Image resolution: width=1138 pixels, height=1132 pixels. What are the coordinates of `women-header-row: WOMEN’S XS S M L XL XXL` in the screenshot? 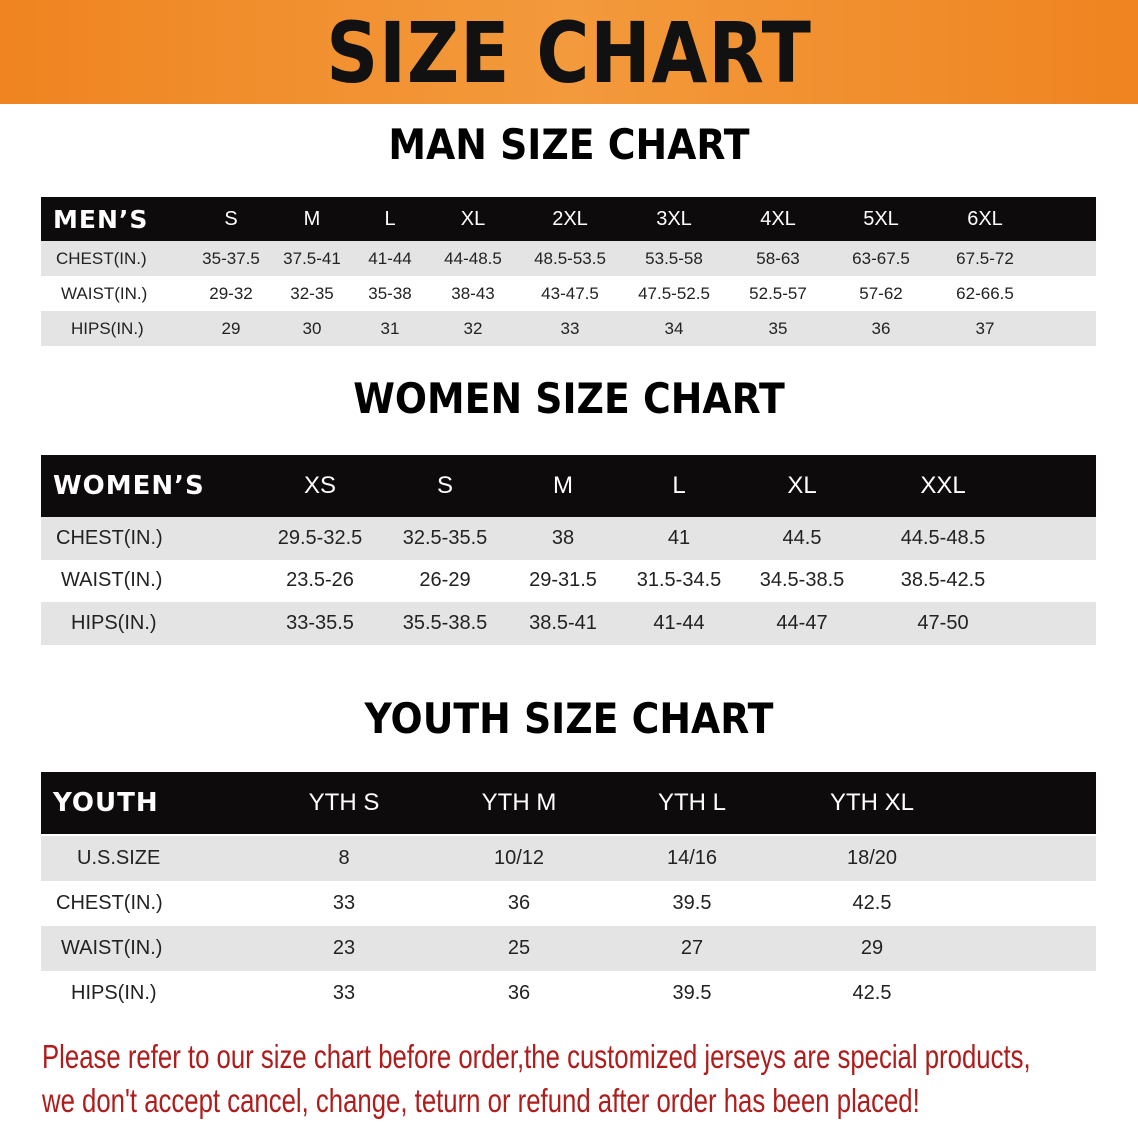 It's located at (568, 486).